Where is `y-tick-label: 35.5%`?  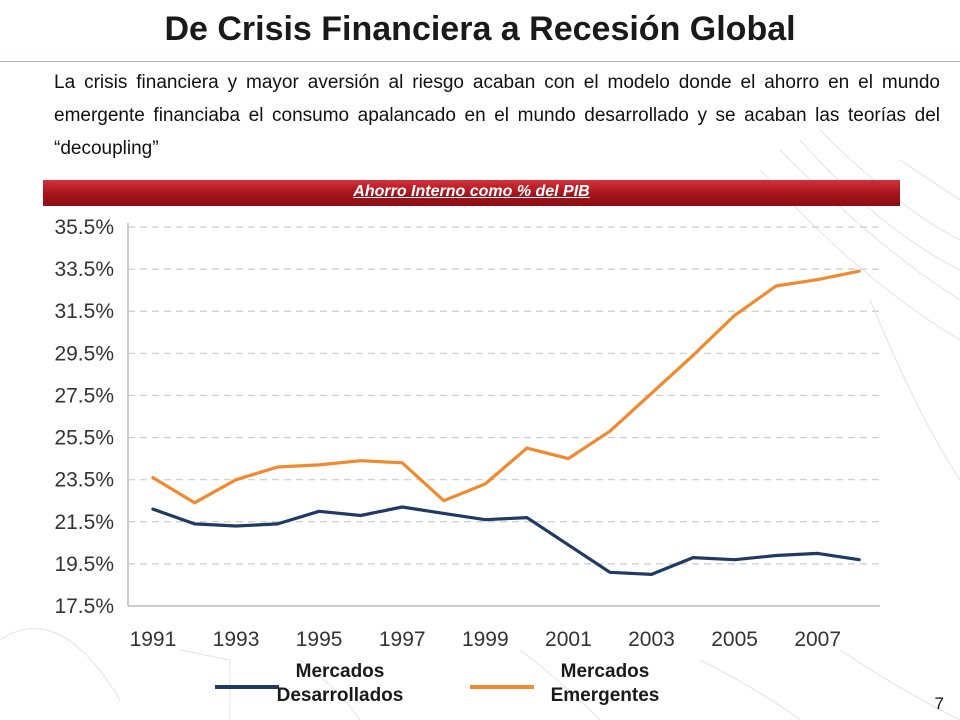
y-tick-label: 35.5% is located at coordinates (84, 227).